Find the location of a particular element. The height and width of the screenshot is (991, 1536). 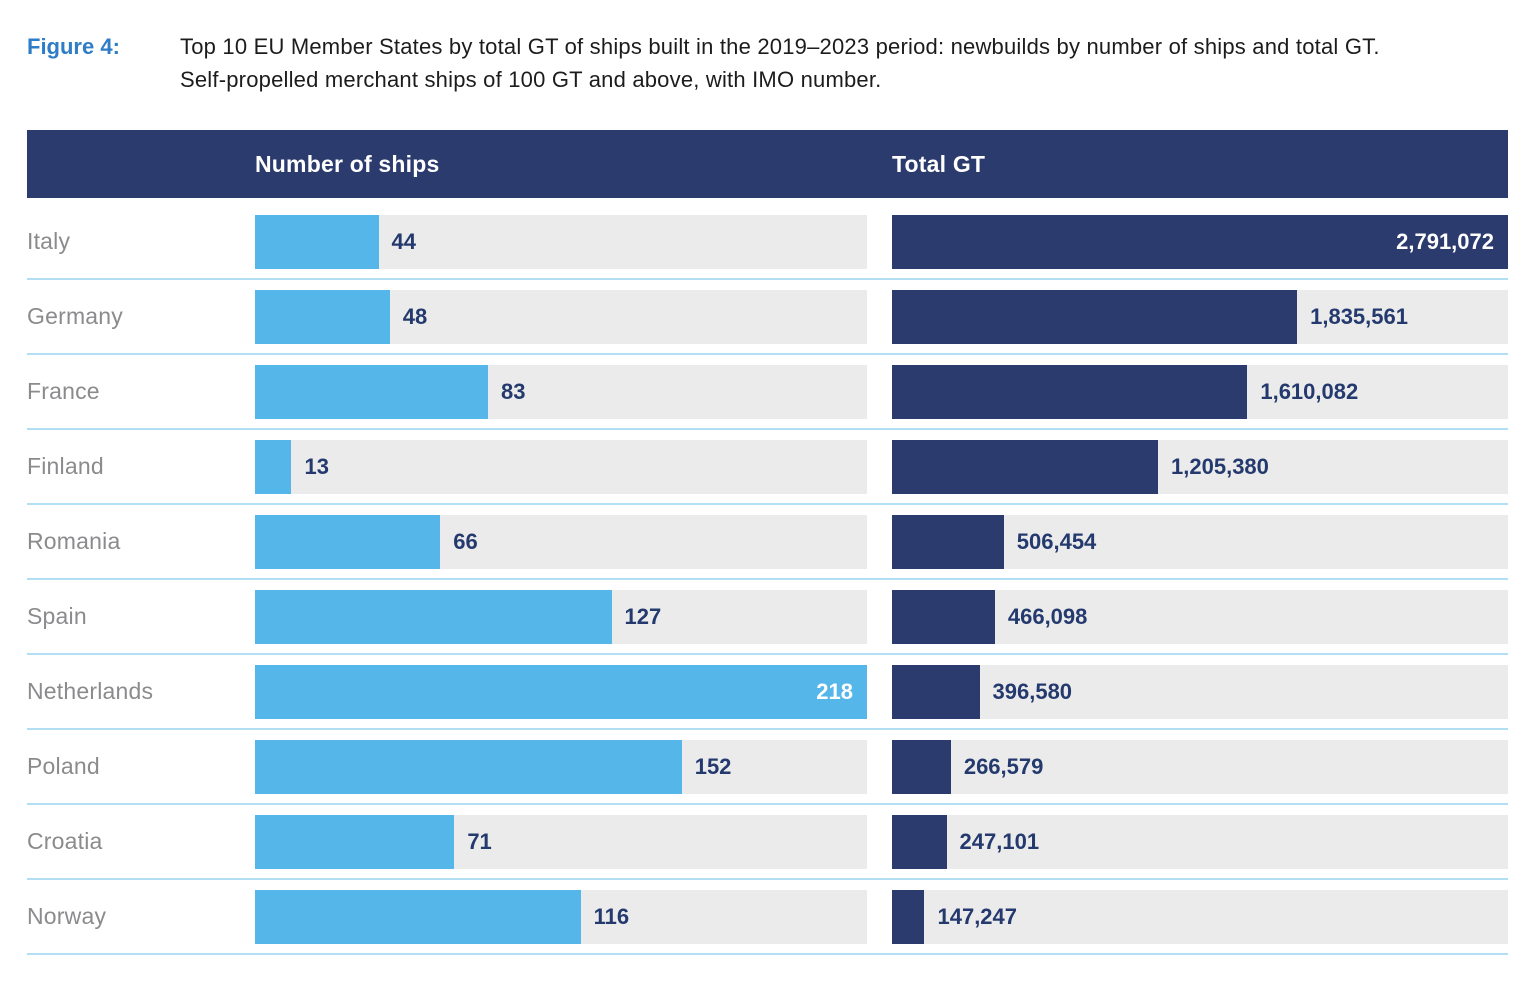

table-header-bar: Number of ships Total GT is located at coordinates (767, 164).